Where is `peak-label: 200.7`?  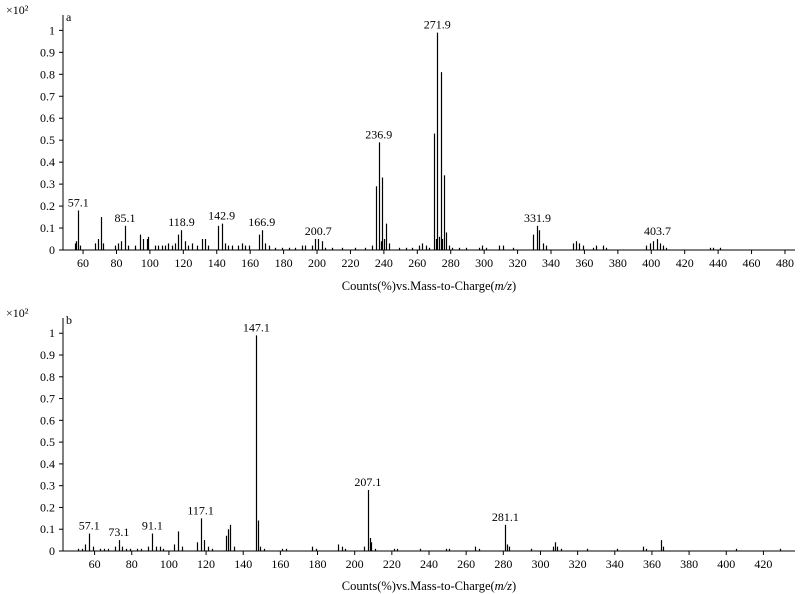 peak-label: 200.7 is located at coordinates (318, 231).